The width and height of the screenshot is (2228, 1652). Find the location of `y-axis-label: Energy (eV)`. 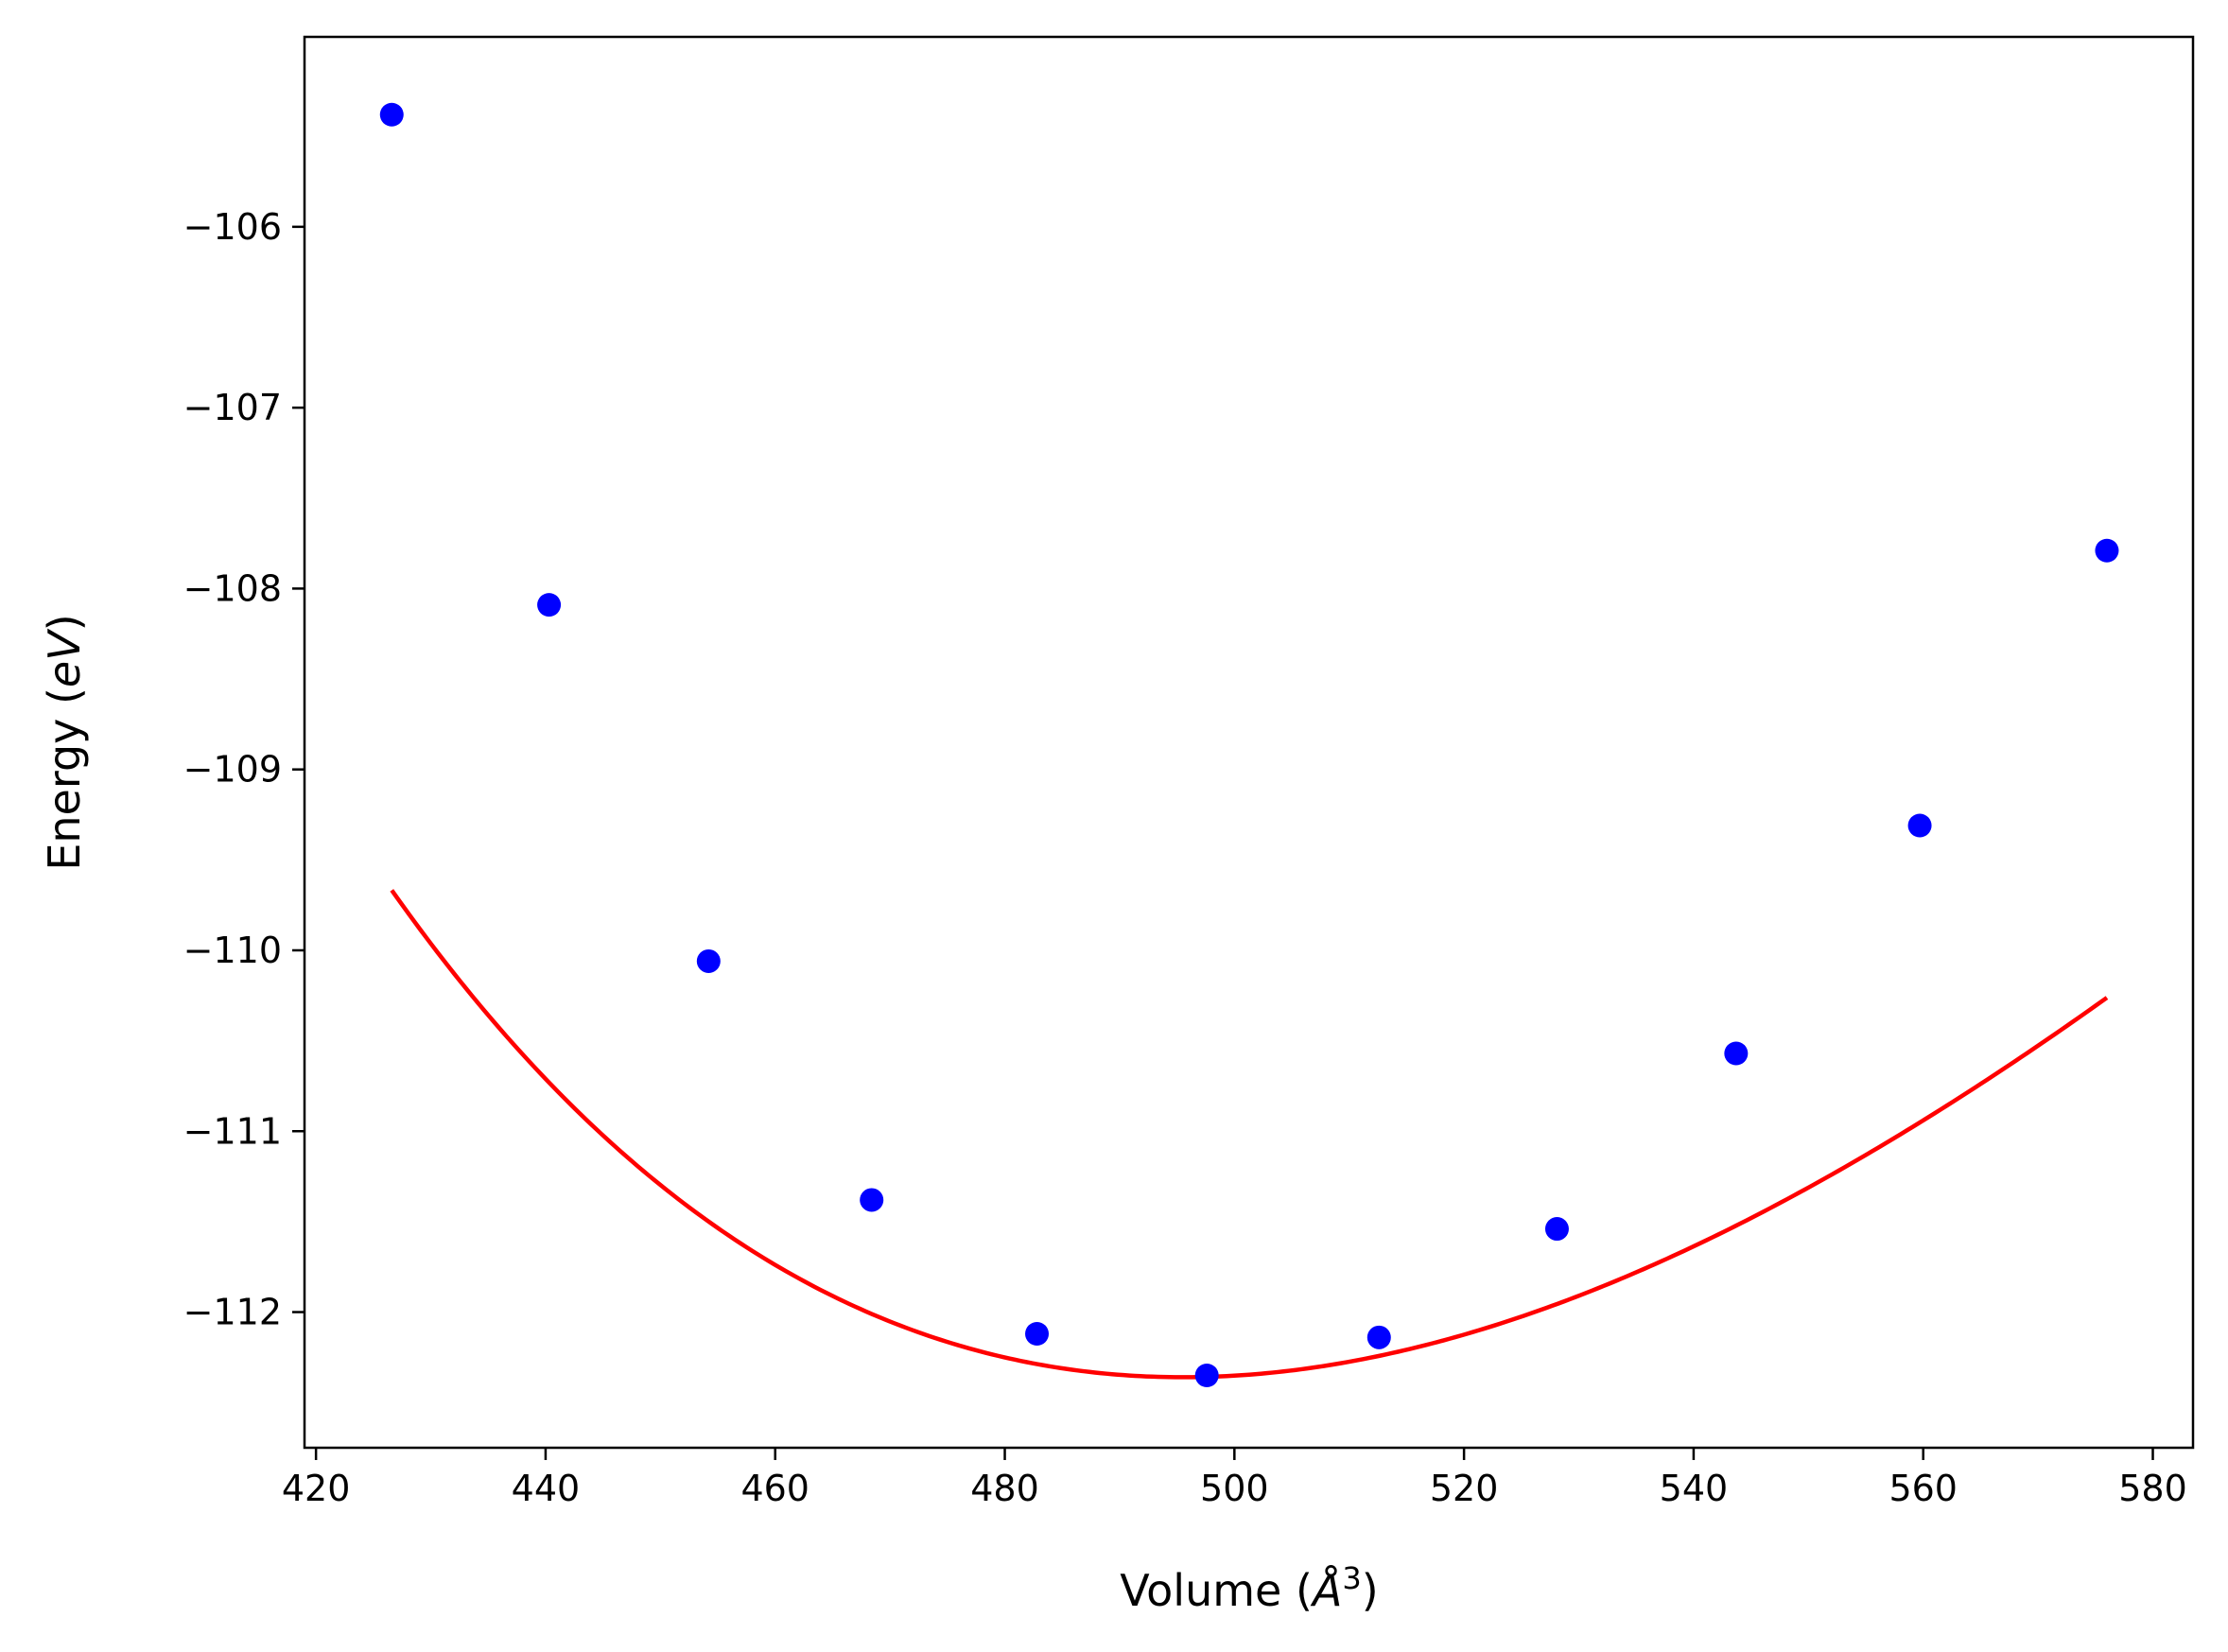

y-axis-label: Energy (eV) is located at coordinates (64, 742).